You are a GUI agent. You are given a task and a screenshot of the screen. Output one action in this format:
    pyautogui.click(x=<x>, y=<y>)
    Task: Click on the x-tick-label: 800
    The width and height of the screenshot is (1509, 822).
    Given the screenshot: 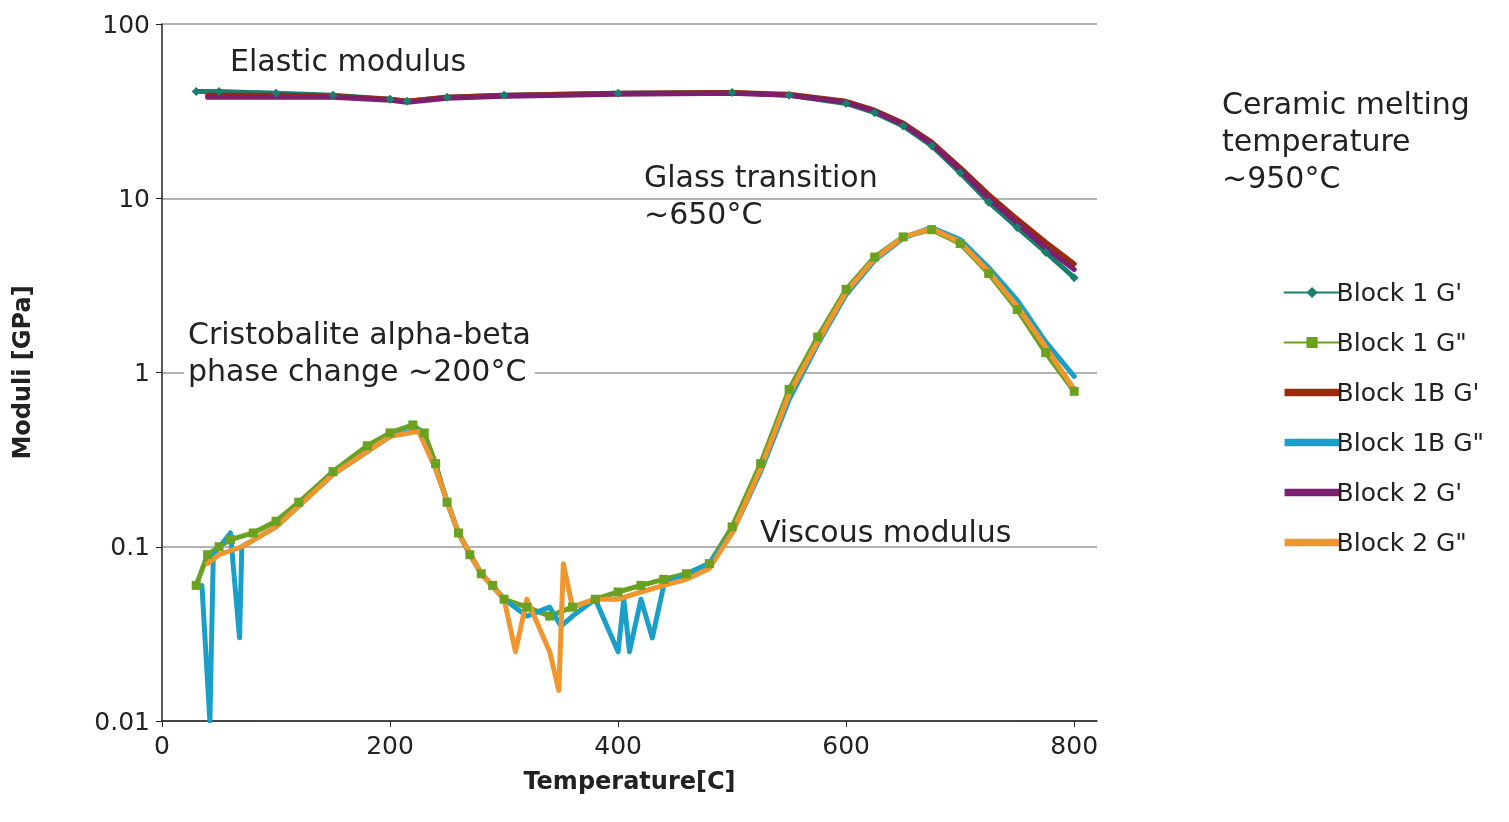 What is the action you would take?
    pyautogui.click(x=1074, y=745)
    